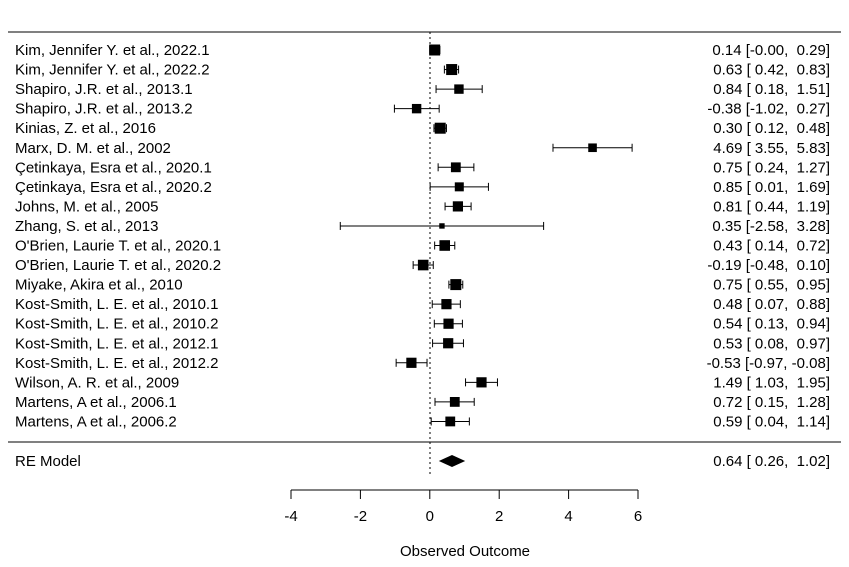 The width and height of the screenshot is (849, 567). I want to click on study-label: Martens, A et al., 2006.2, so click(96, 421).